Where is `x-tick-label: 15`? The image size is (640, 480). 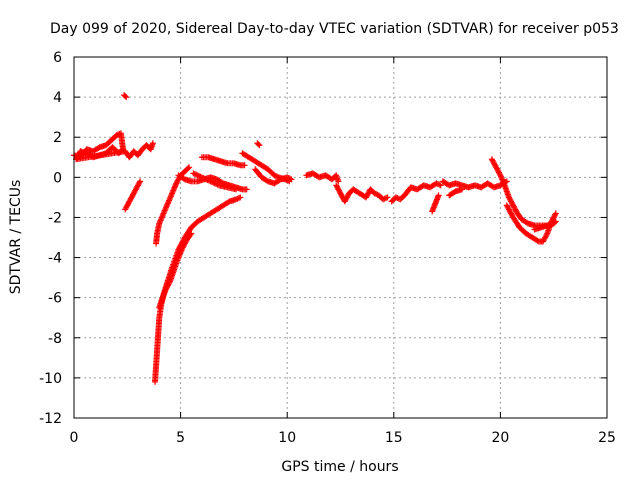 x-tick-label: 15 is located at coordinates (394, 438).